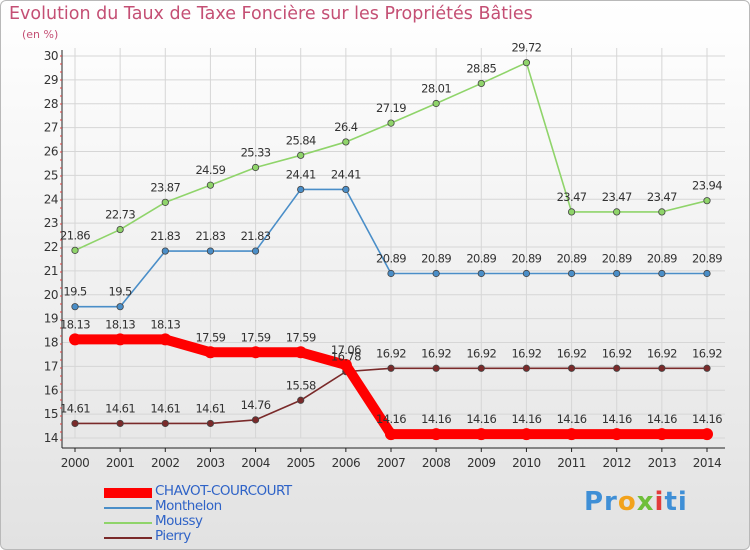 The height and width of the screenshot is (550, 750). What do you see at coordinates (120, 463) in the screenshot?
I see `x-tick-label: 2001` at bounding box center [120, 463].